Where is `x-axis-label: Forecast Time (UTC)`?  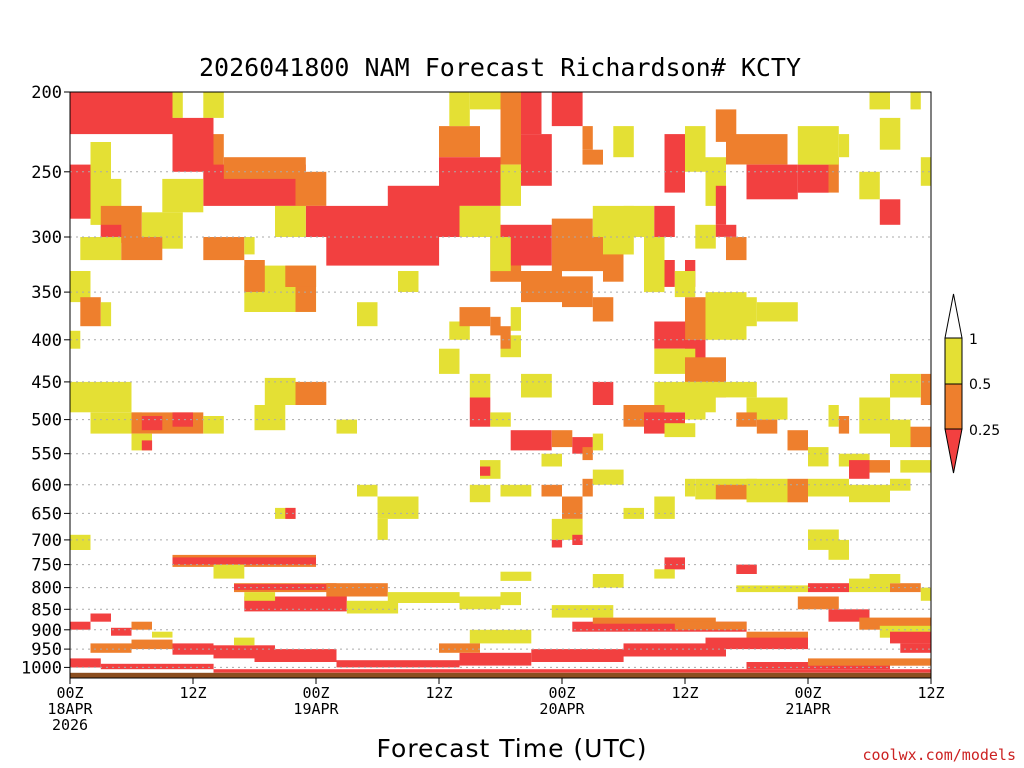
x-axis-label: Forecast Time (UTC) is located at coordinates (512, 748).